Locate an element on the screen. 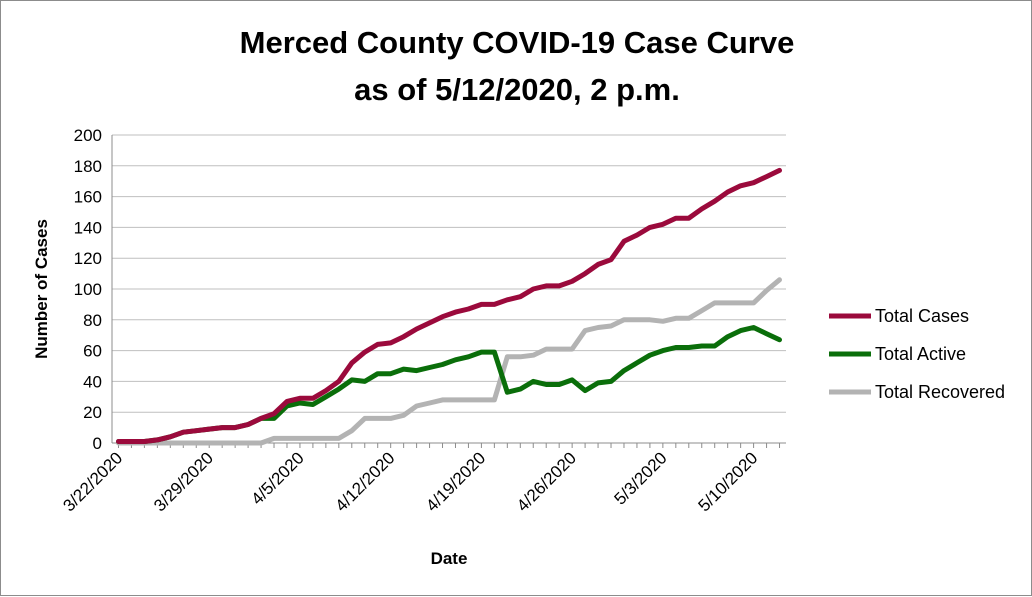 The image size is (1032, 597). y-tick-label: 120 is located at coordinates (88, 258).